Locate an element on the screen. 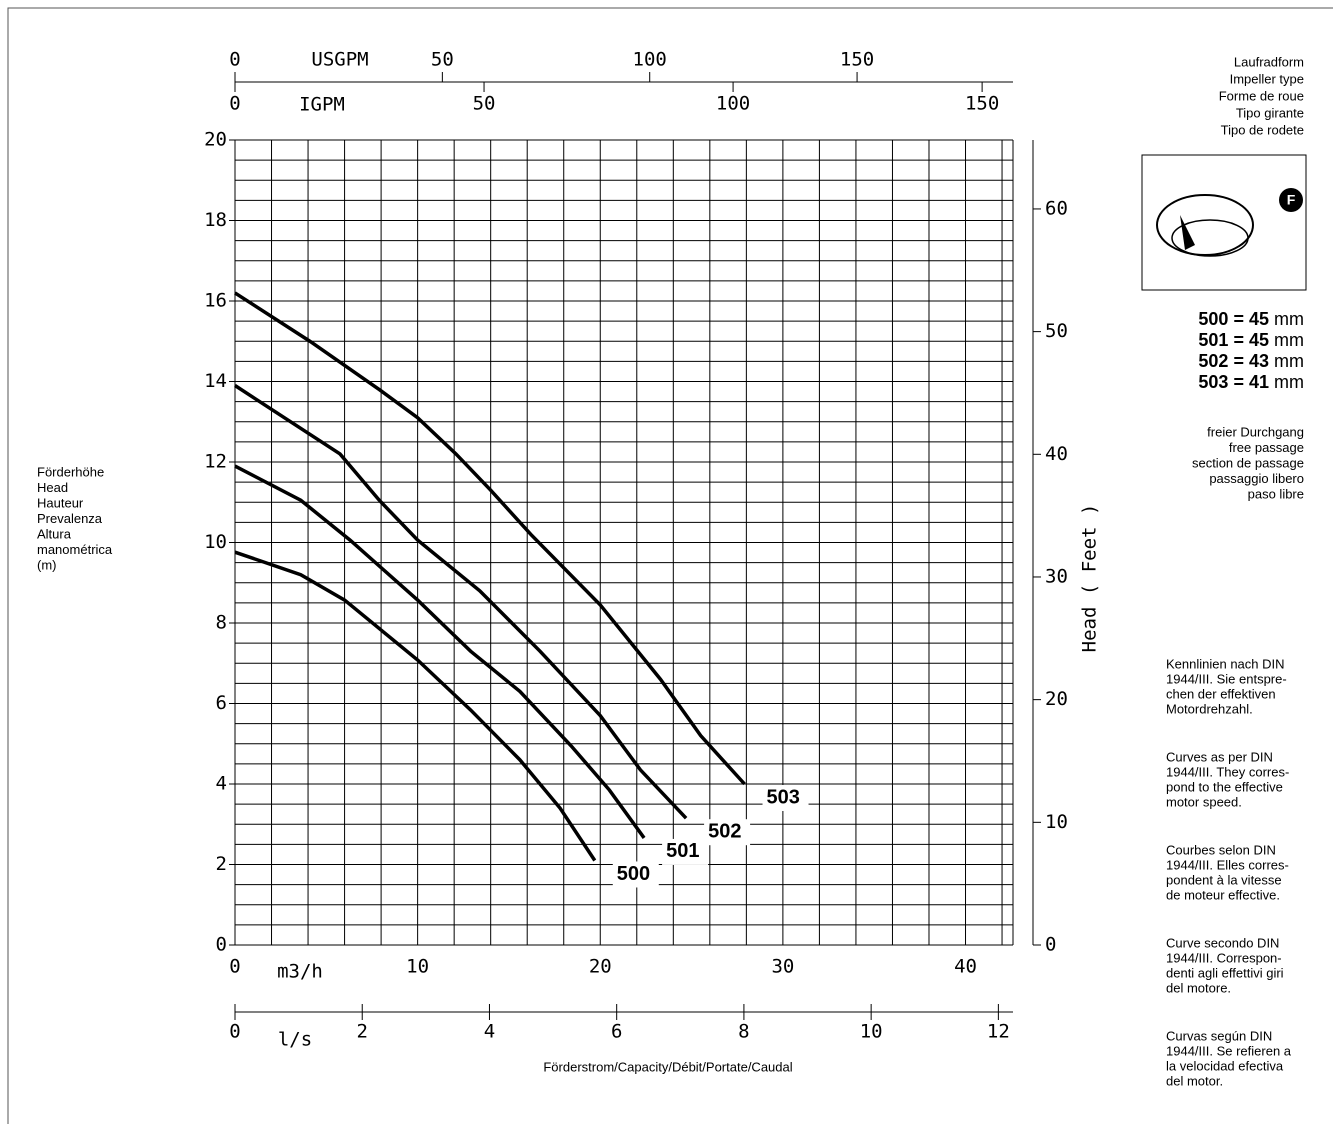  x-tick-label: 20 is located at coordinates (600, 967).